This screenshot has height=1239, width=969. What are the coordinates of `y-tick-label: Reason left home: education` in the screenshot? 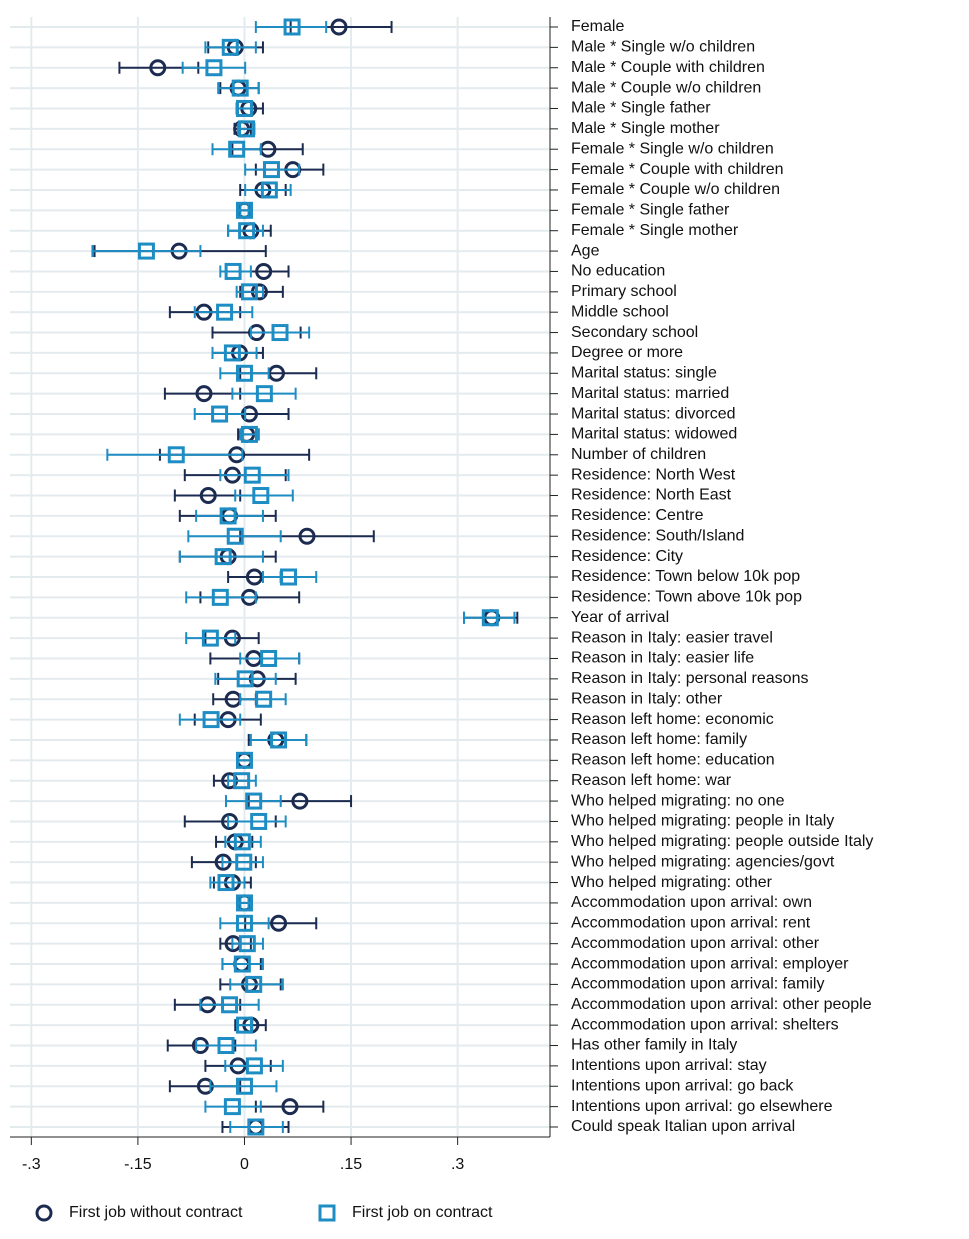 It's located at (673, 760).